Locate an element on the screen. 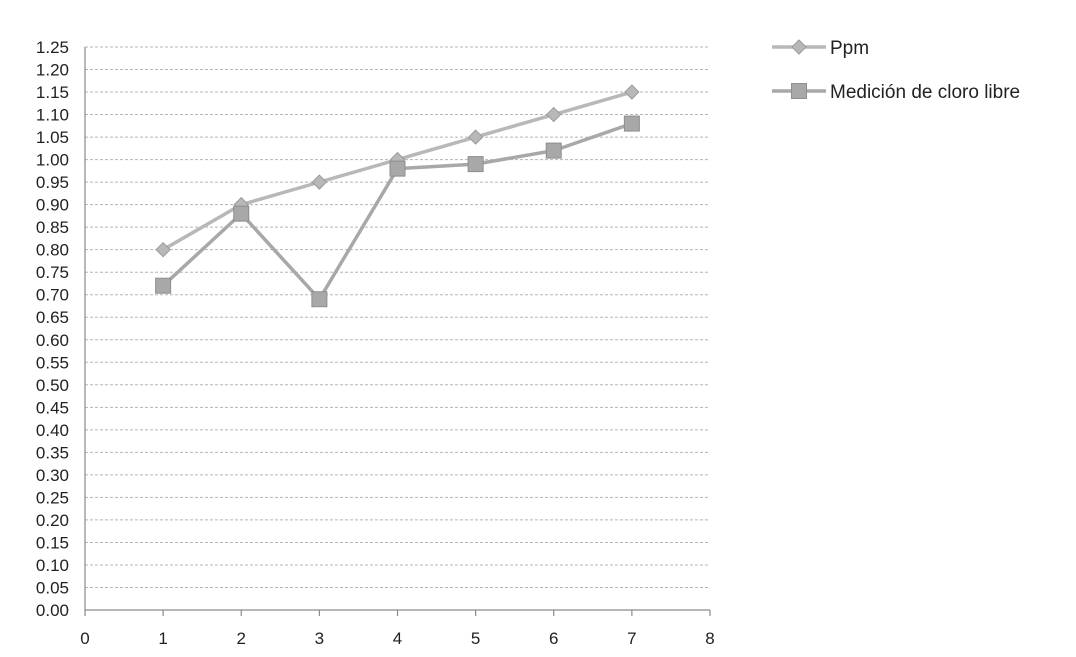  y-tick-label: 0.45 is located at coordinates (52, 407).